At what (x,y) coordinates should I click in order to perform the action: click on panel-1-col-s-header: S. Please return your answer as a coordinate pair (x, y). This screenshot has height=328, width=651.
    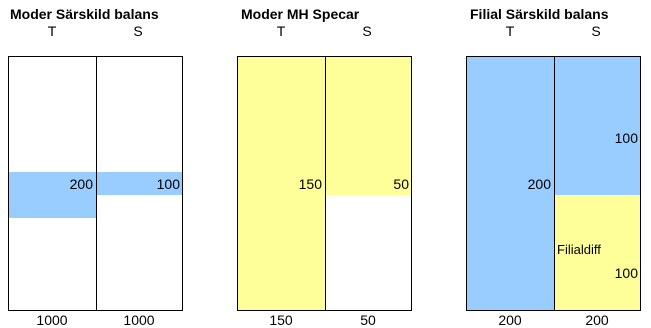
    Looking at the image, I should click on (138, 31).